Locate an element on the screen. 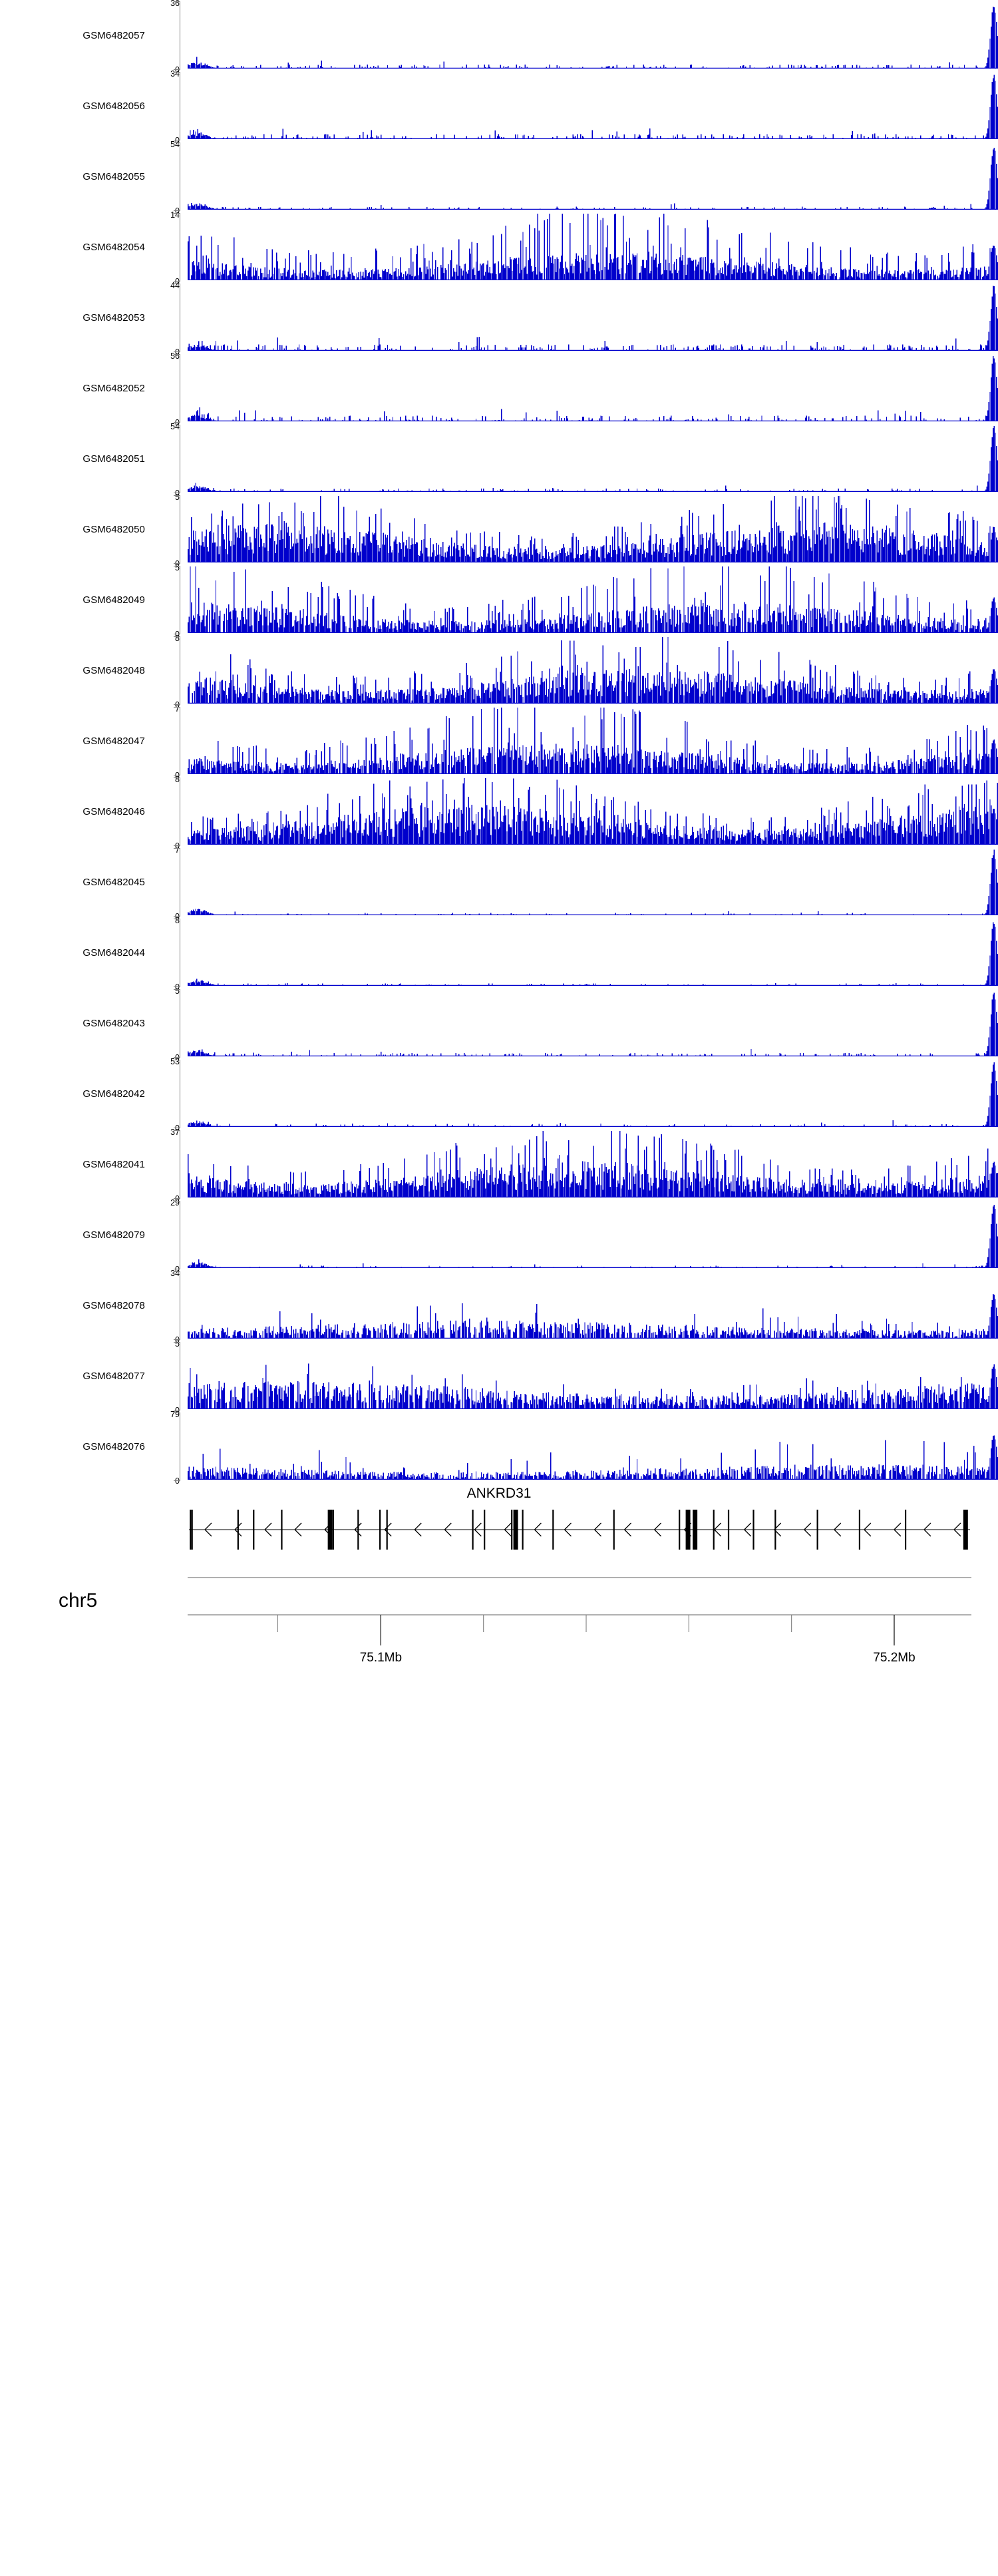 Image resolution: width=998 pixels, height=2576 pixels. coverage-track: GSM6482045 7 0 is located at coordinates (499, 883).